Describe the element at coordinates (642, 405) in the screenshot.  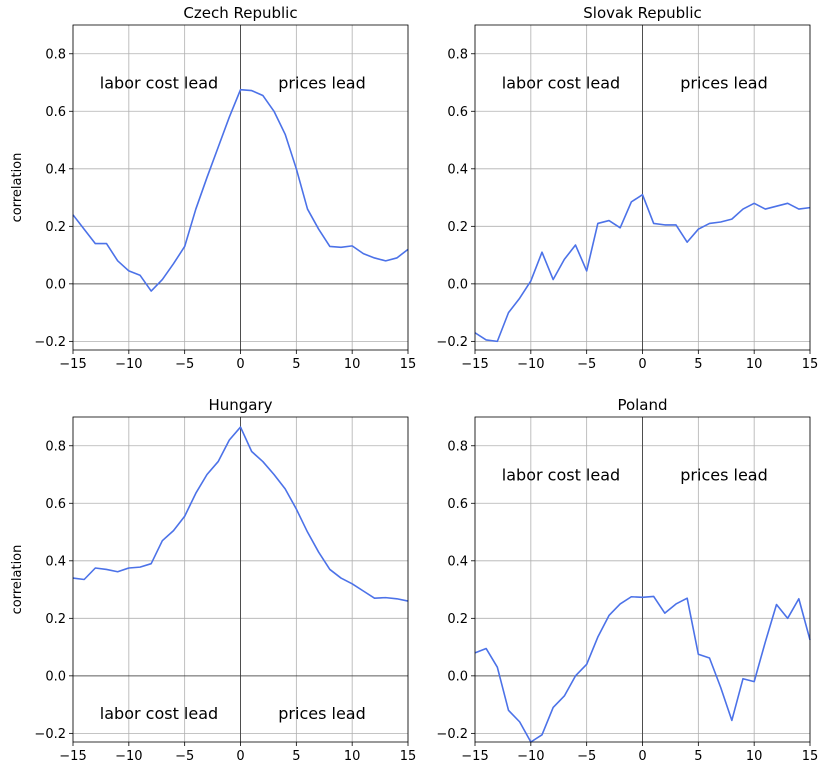
I see `chart-title: Poland` at that location.